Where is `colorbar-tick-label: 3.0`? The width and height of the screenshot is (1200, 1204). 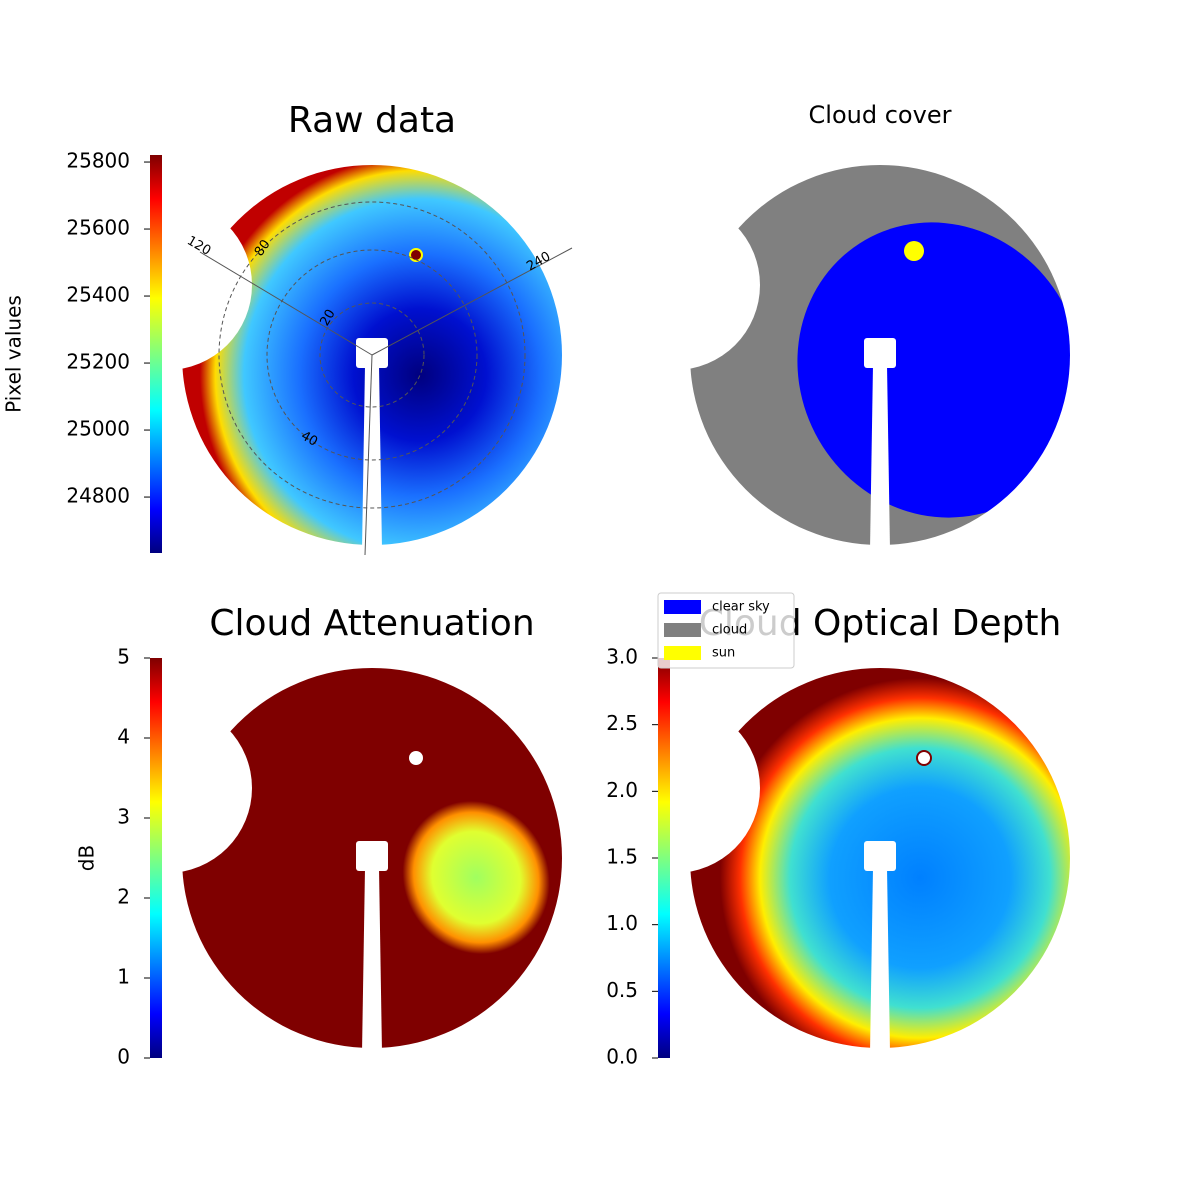
colorbar-tick-label: 3.0 is located at coordinates (622, 657).